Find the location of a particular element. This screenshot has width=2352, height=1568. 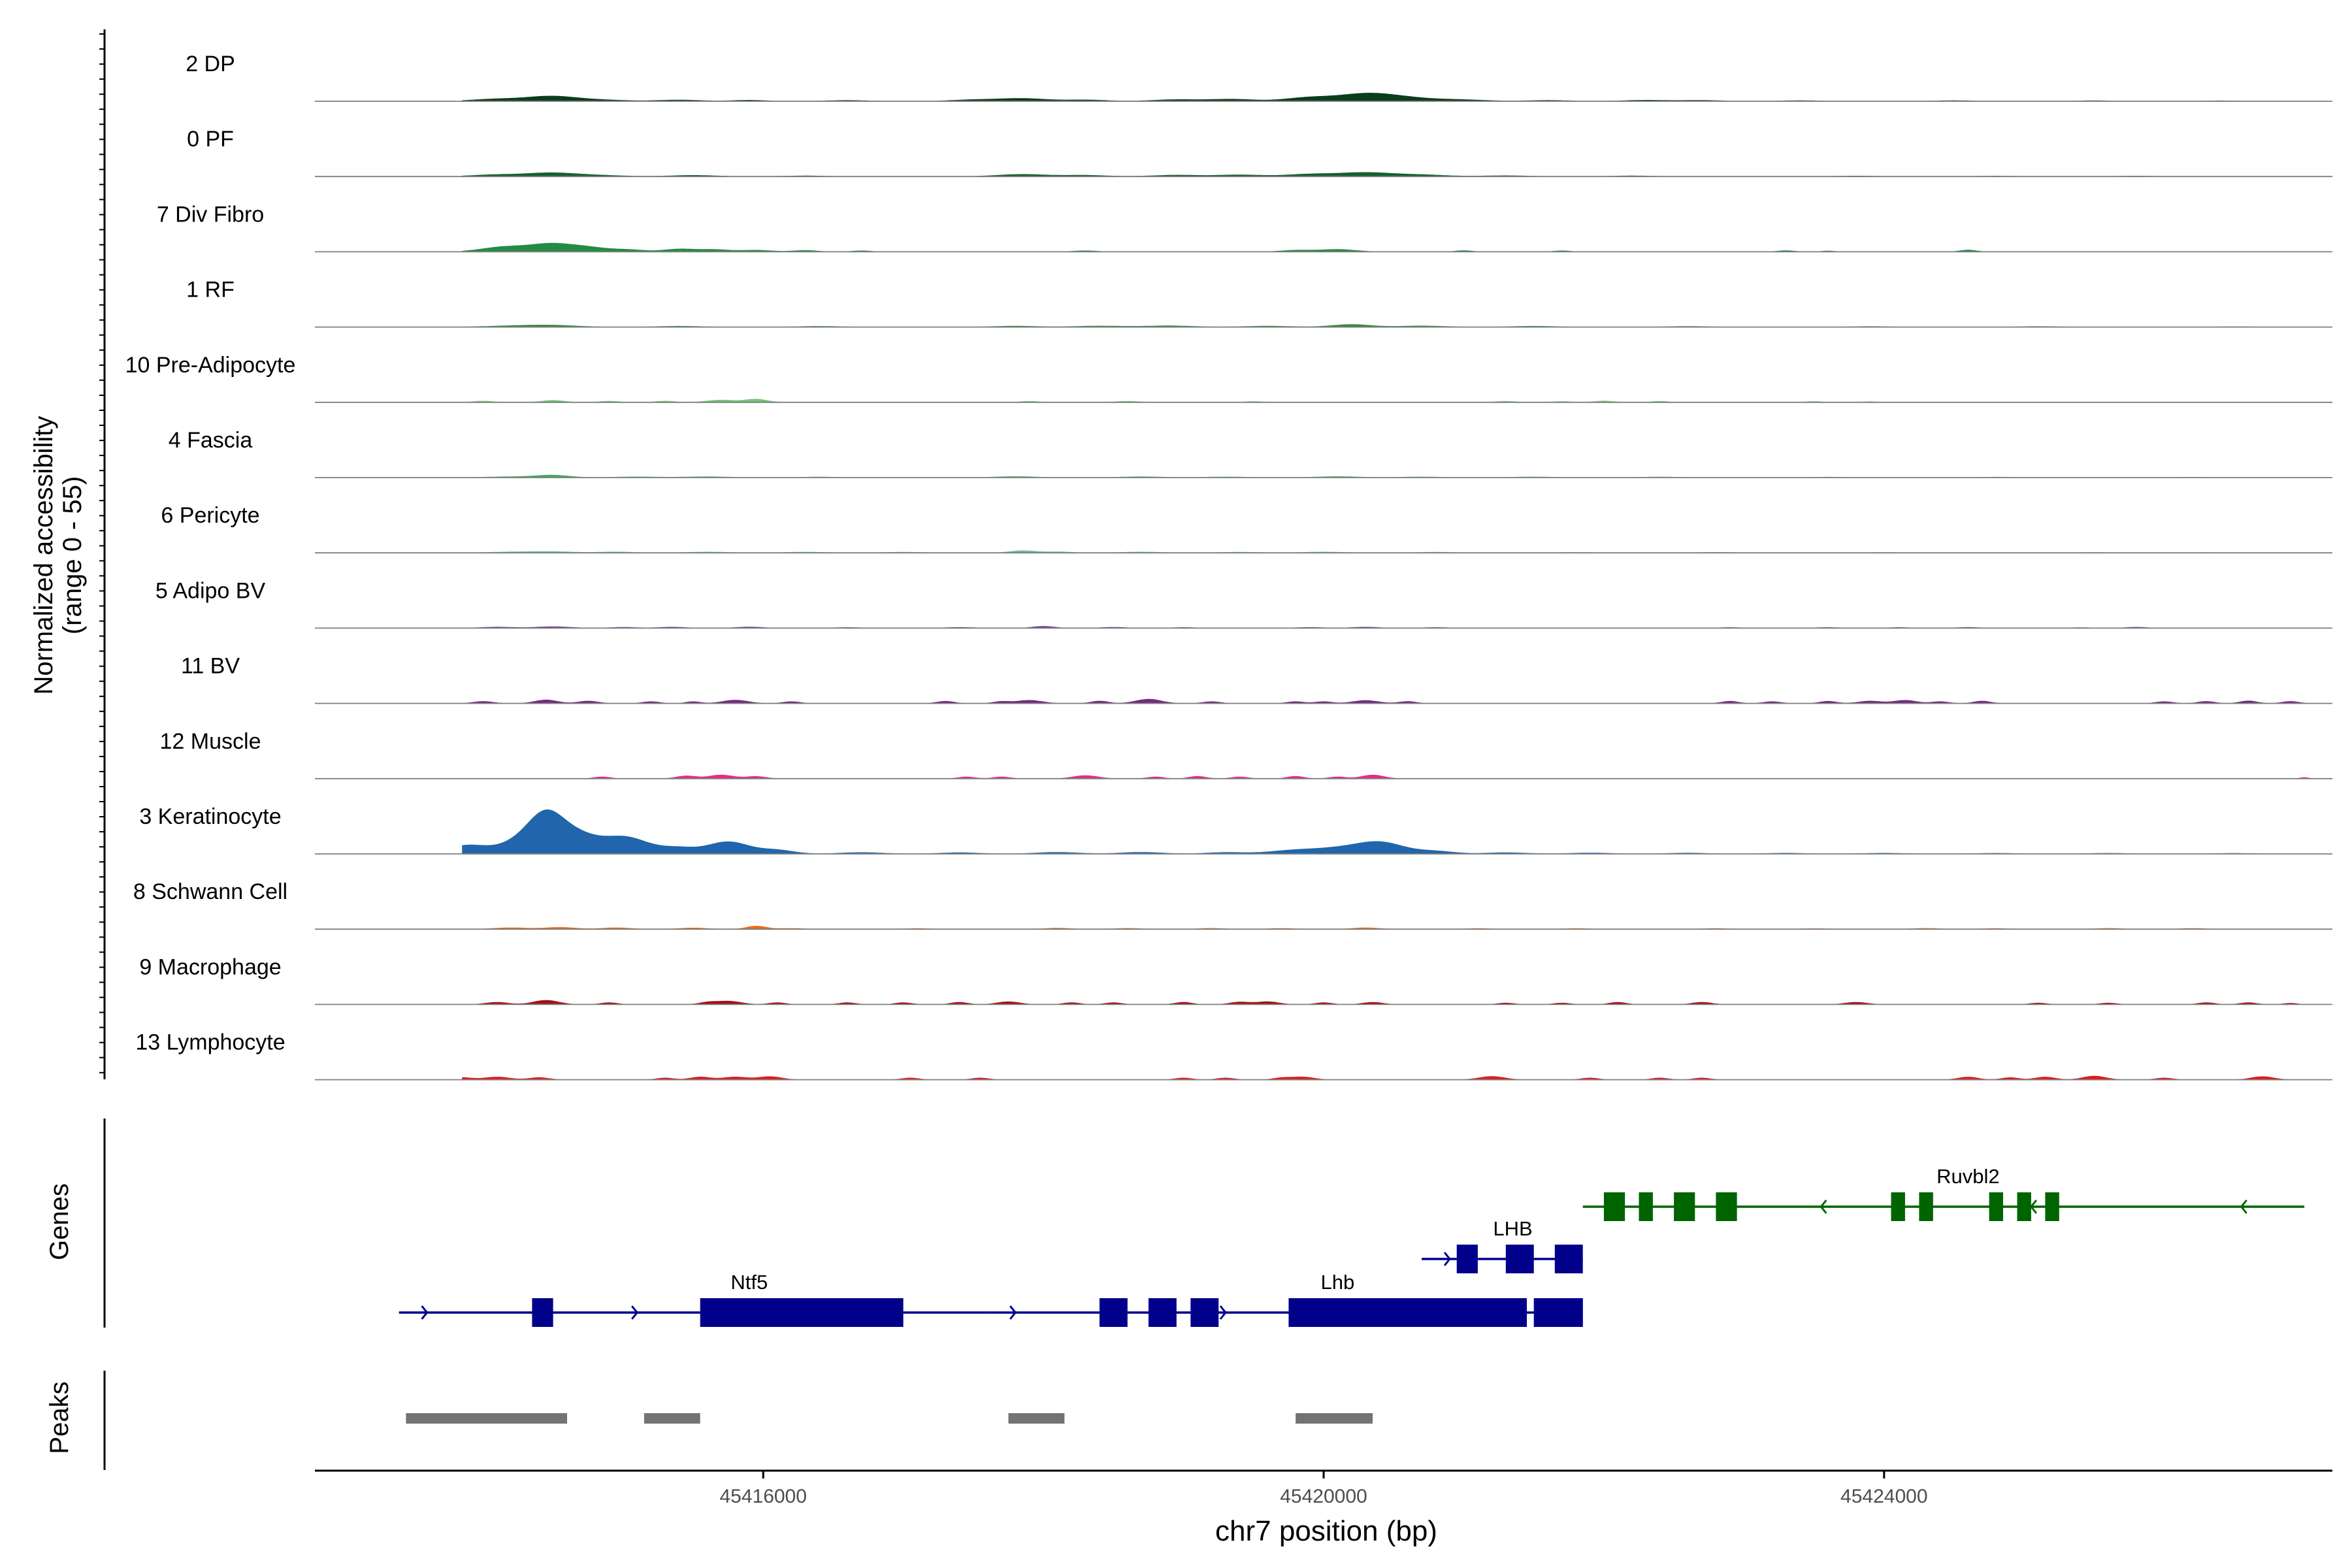

y-axis-title: Normalized accessibility (range 0 - 55) is located at coordinates (58, 555).